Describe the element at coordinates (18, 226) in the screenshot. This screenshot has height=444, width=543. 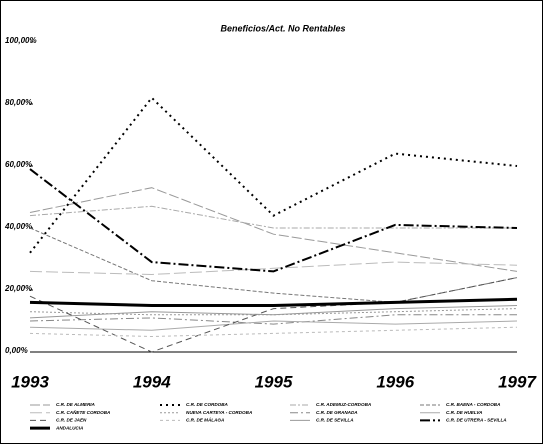
I see `y-tick-label: 40,00%` at that location.